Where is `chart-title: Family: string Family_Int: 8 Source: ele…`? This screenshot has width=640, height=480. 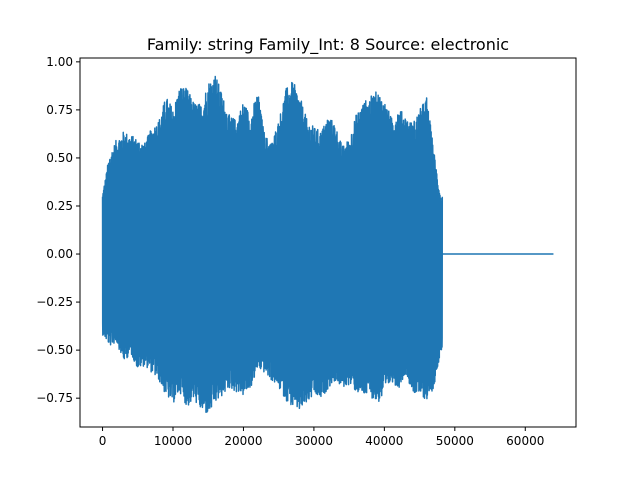
chart-title: Family: string Family_Int: 8 Source: ele… is located at coordinates (328, 45).